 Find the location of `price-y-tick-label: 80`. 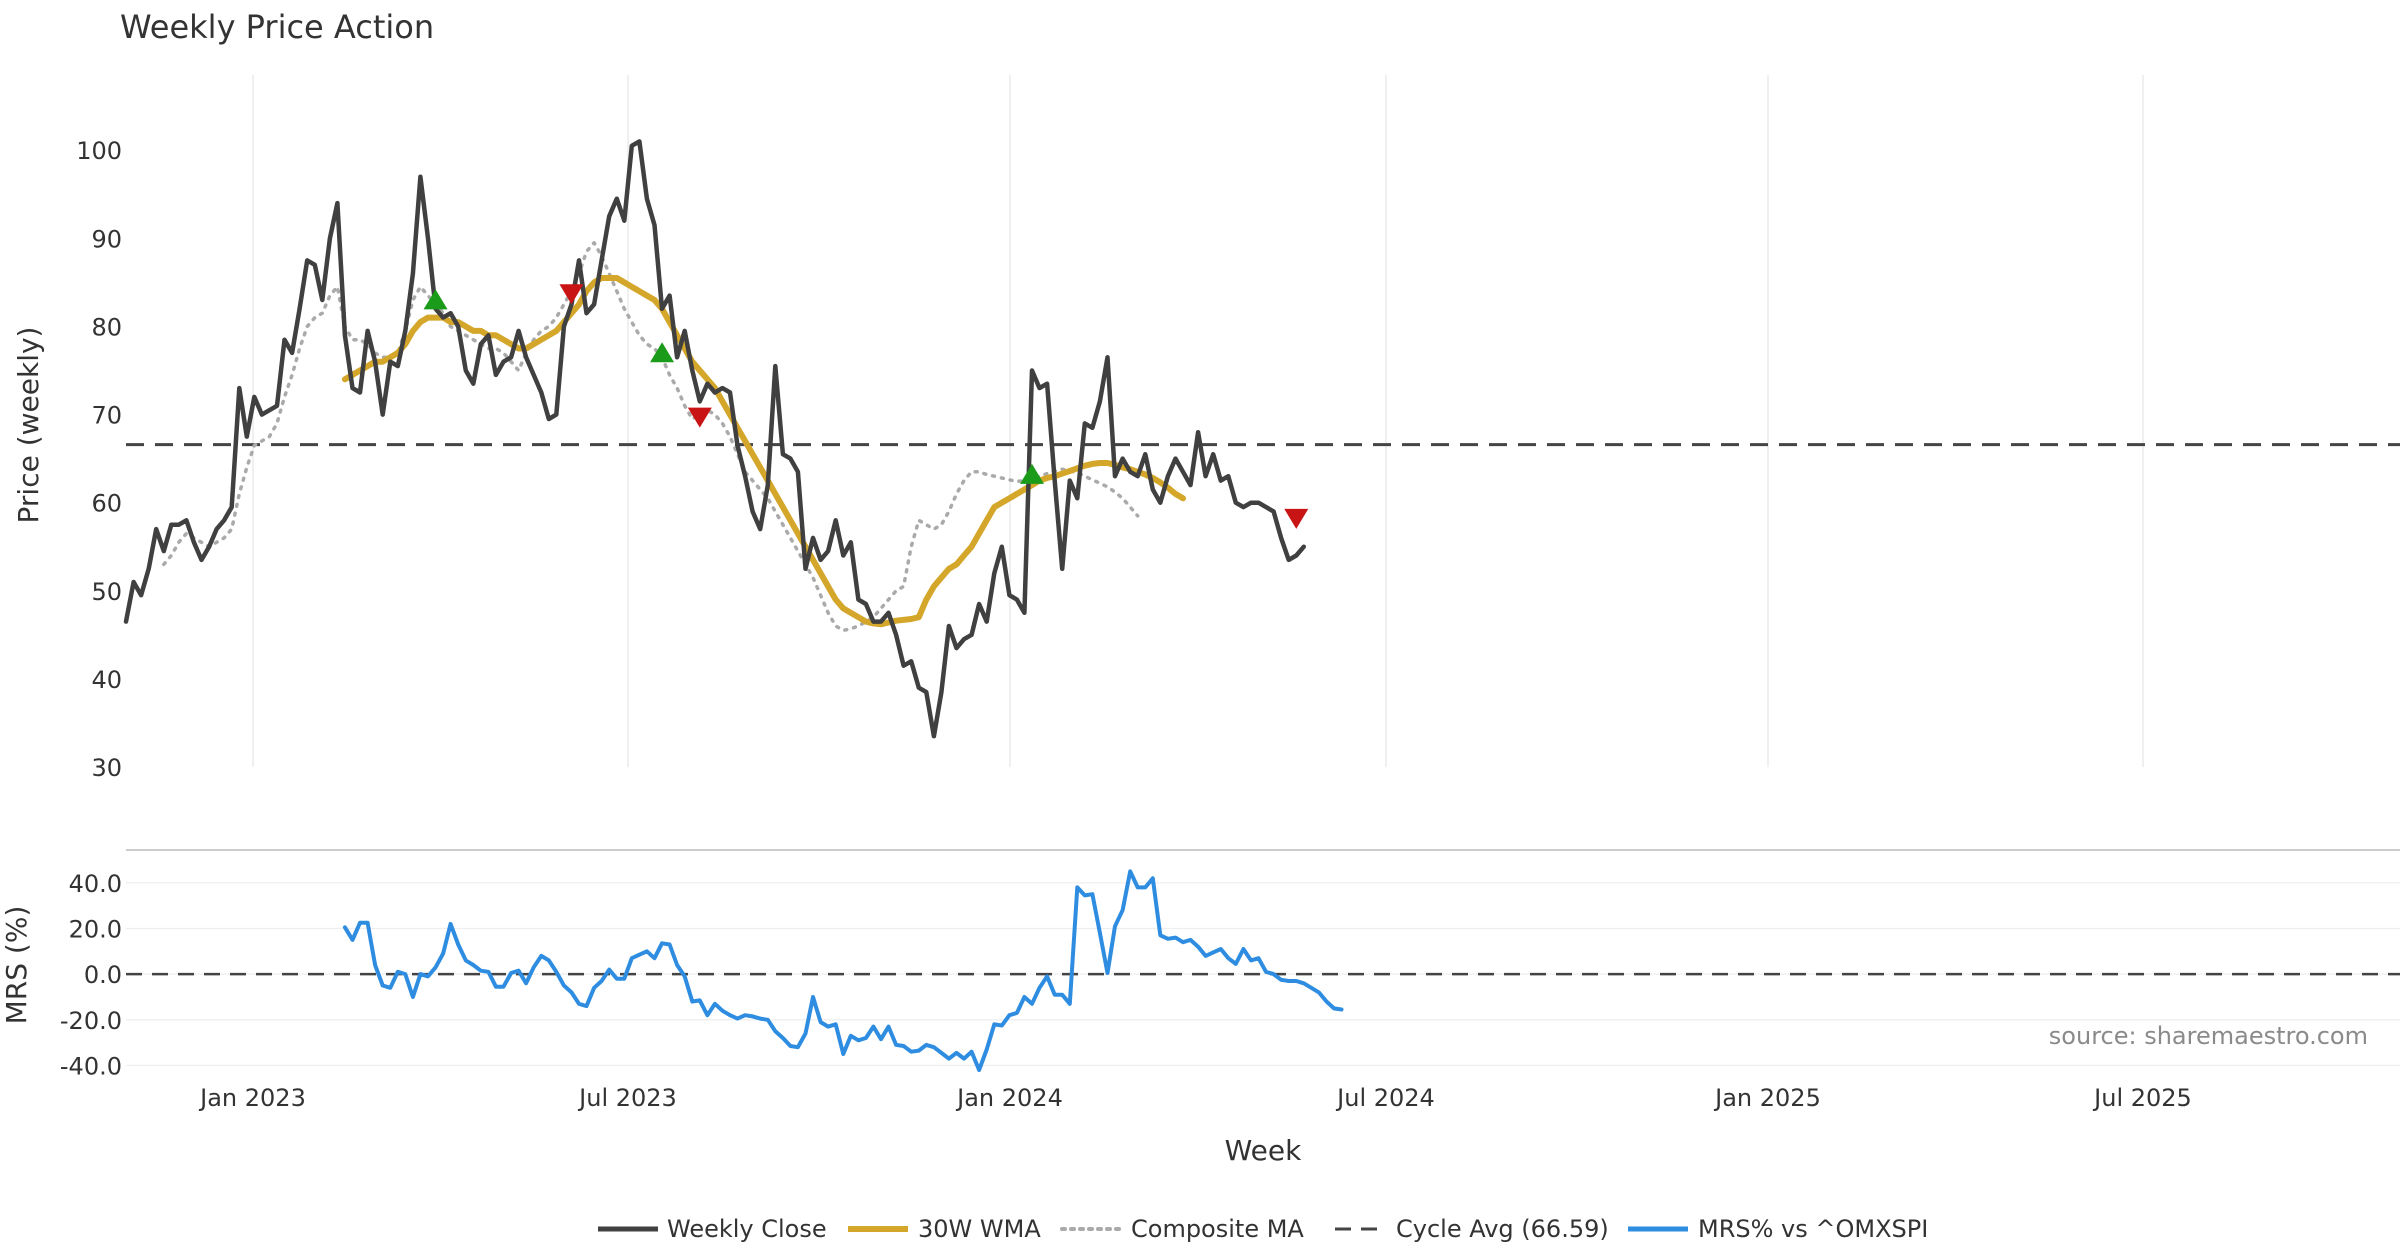

price-y-tick-label: 80 is located at coordinates (106, 327).